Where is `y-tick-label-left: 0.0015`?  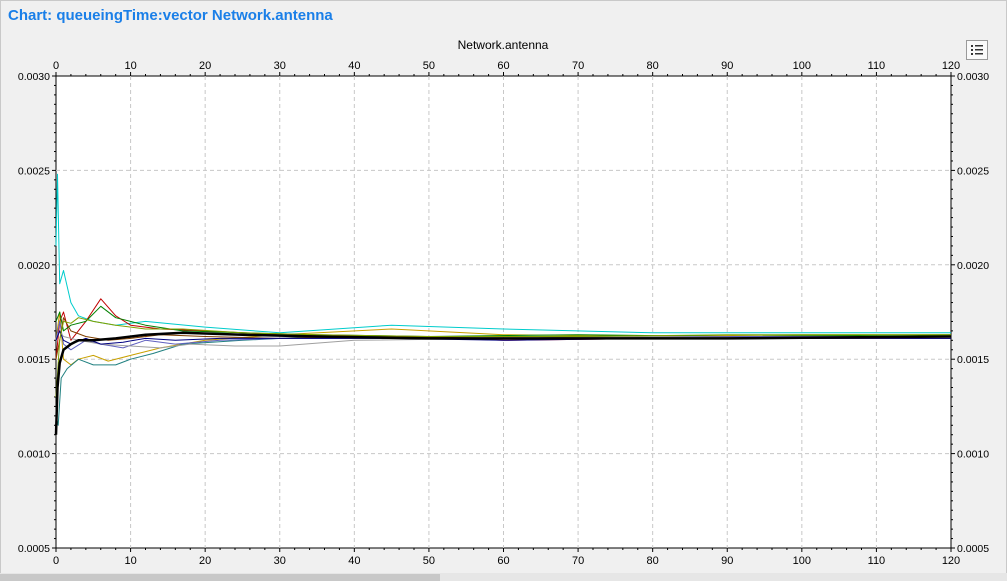
y-tick-label-left: 0.0015 is located at coordinates (34, 360).